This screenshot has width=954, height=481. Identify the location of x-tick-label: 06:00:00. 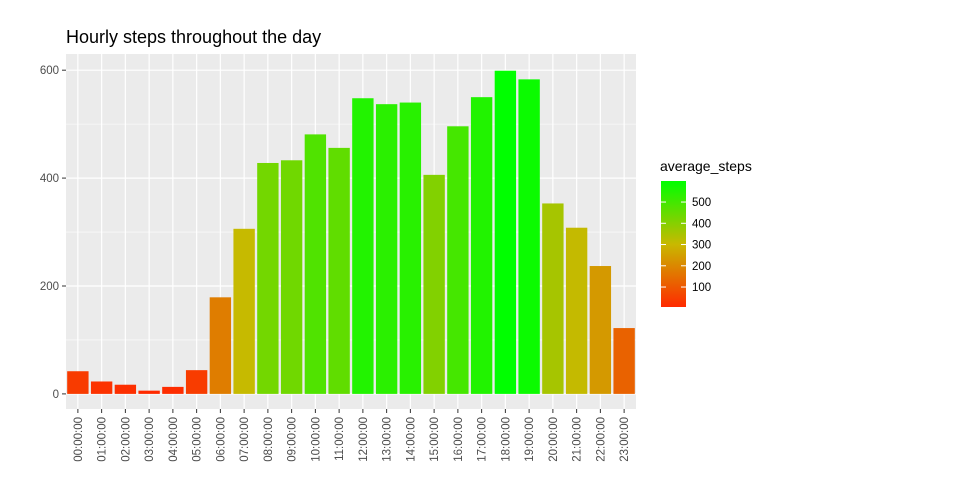
(221, 439).